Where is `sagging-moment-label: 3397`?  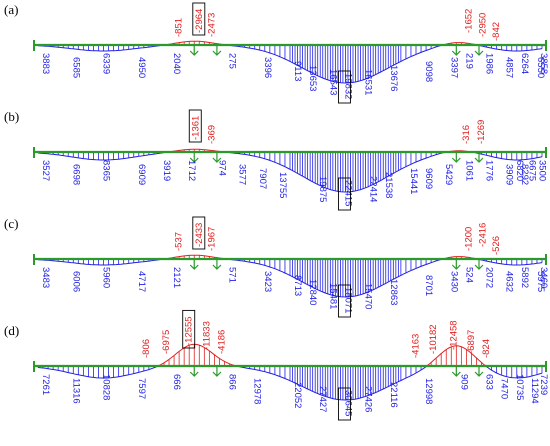 sagging-moment-label: 3397 is located at coordinates (453, 67).